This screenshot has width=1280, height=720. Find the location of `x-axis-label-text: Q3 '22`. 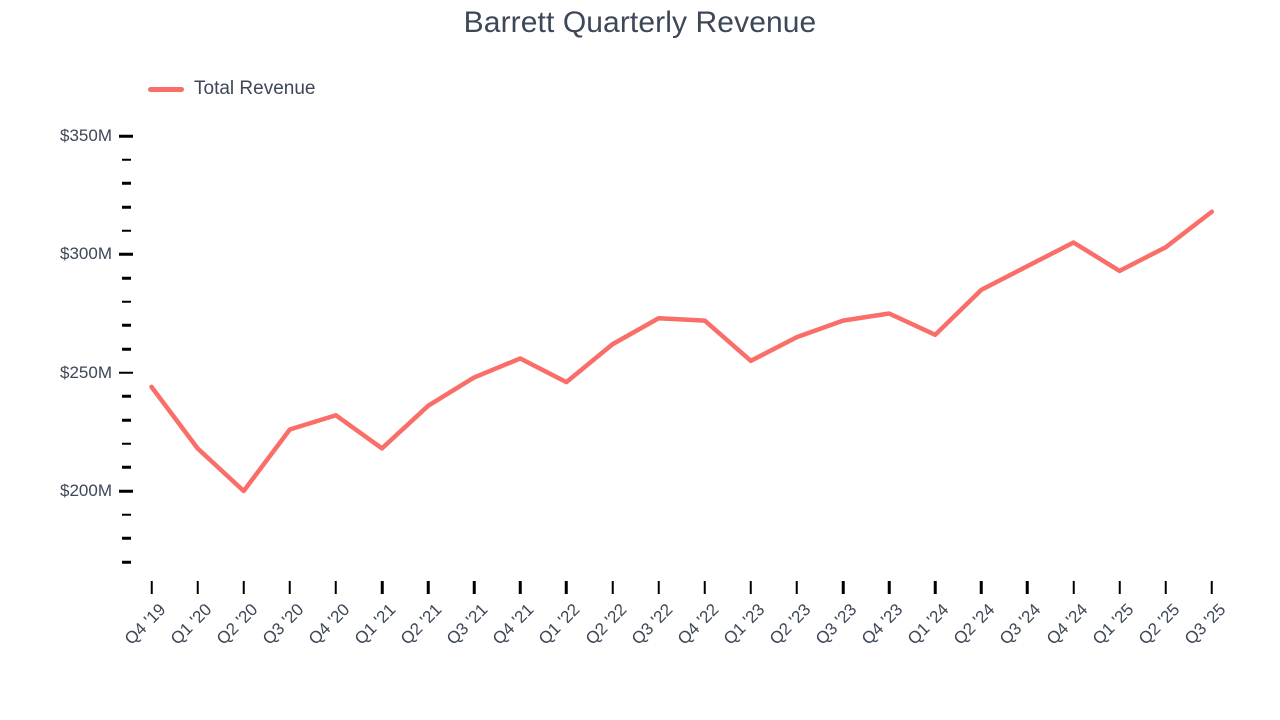

x-axis-label-text: Q3 '22 is located at coordinates (652, 624).